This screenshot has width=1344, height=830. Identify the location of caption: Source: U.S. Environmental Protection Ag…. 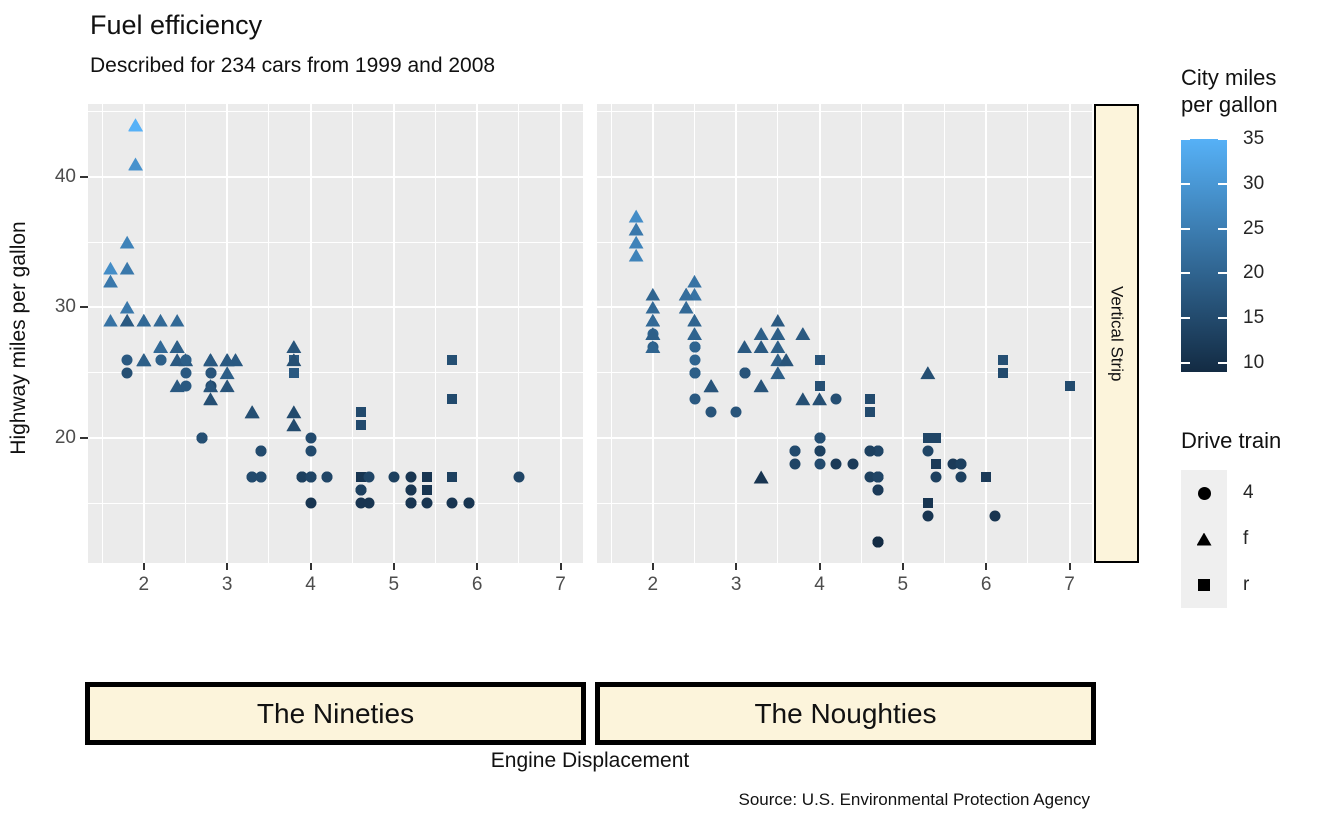
(914, 799).